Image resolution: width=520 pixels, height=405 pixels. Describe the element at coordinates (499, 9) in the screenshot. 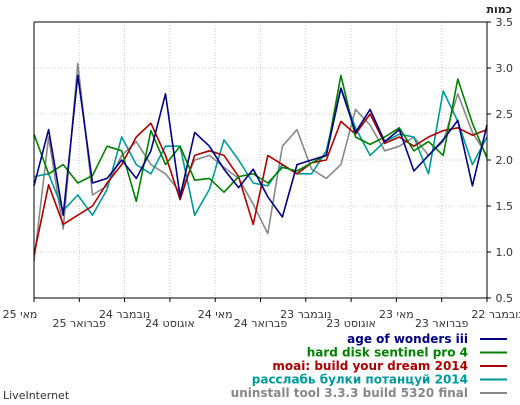

I see `y-axis-label: כמות` at that location.